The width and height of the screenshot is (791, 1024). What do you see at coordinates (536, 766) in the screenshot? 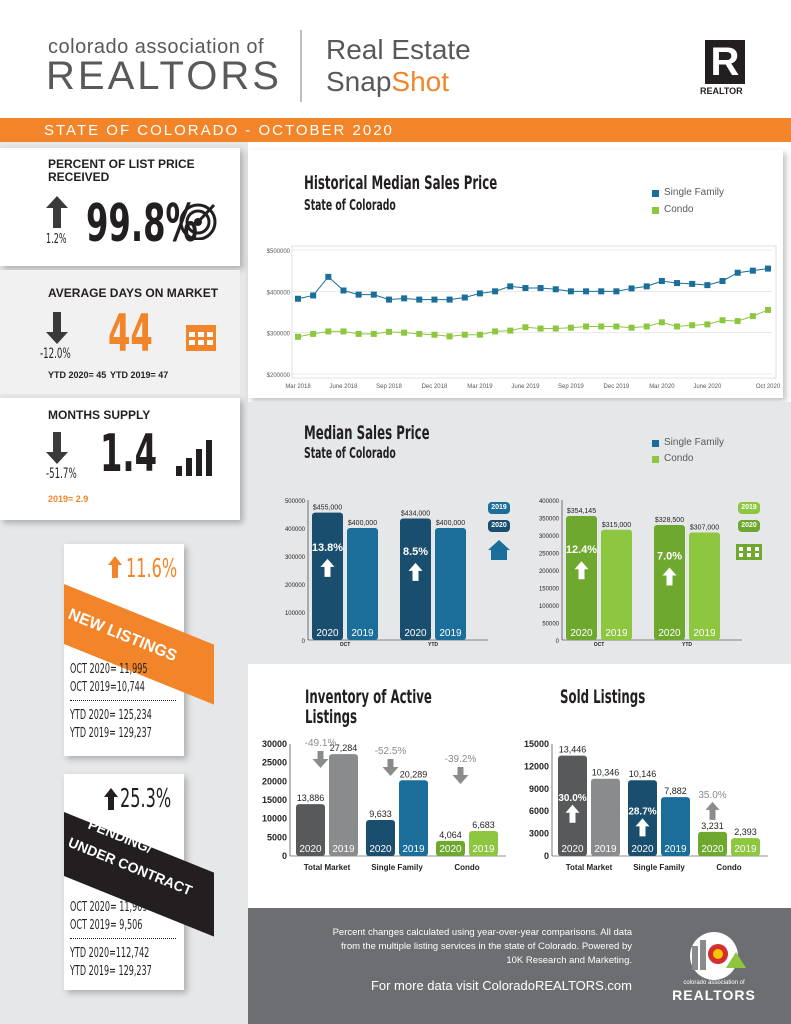
I see `y-tick-label: 12000` at bounding box center [536, 766].